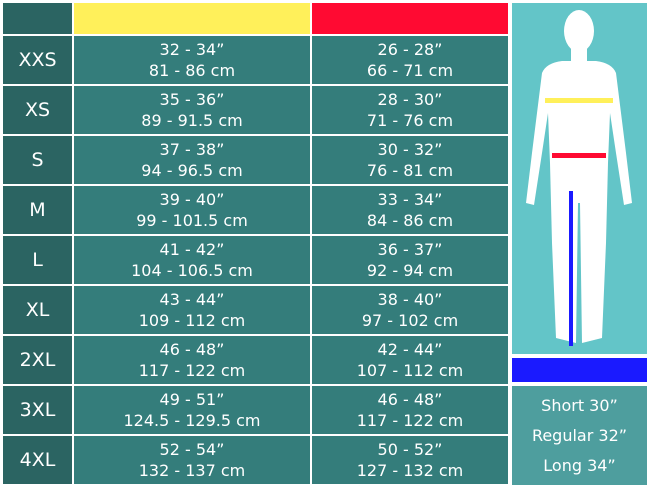 This screenshot has height=488, width=650. I want to click on chest-cm: 104 - 106.5 cm, so click(192, 270).